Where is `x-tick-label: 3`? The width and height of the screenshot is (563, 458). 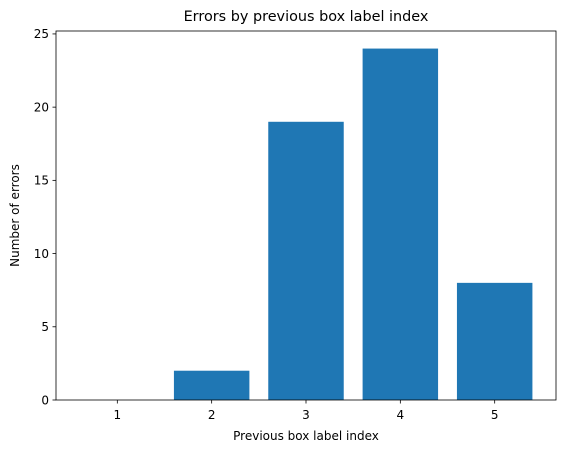
x-tick-label: 3 is located at coordinates (306, 415).